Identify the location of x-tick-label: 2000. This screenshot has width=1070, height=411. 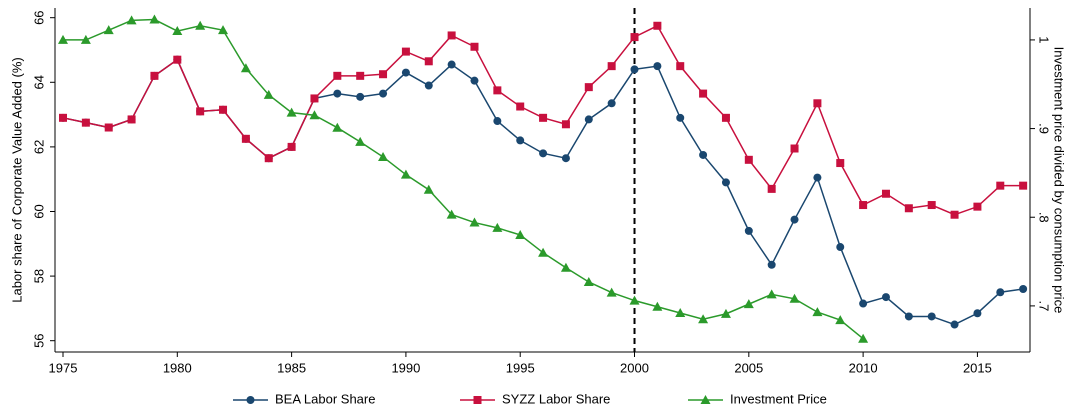
(634, 367).